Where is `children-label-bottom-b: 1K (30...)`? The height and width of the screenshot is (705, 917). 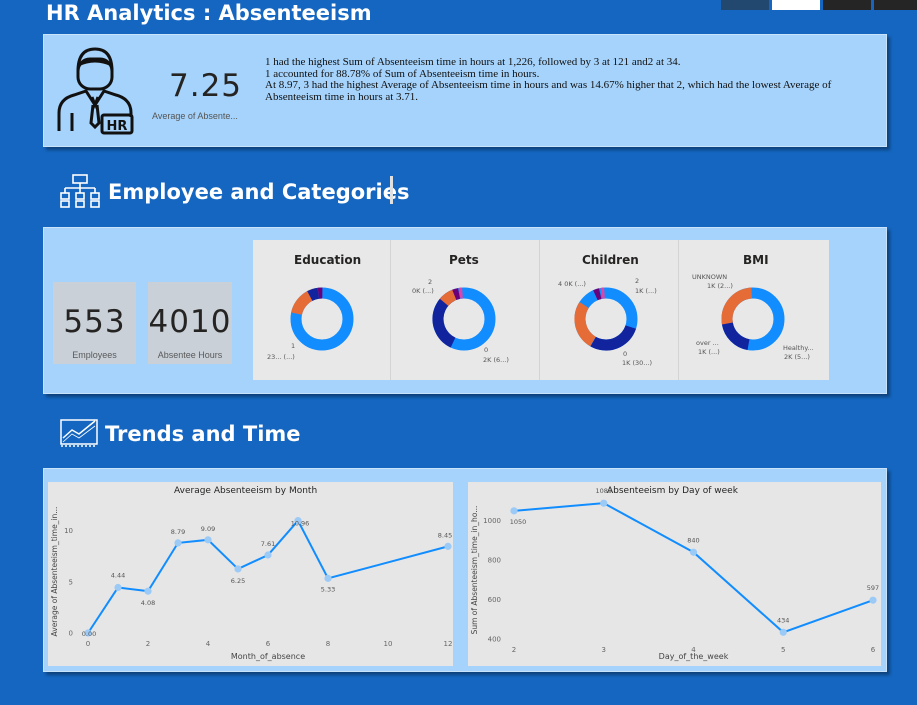
children-label-bottom-b: 1K (30...) is located at coordinates (637, 363).